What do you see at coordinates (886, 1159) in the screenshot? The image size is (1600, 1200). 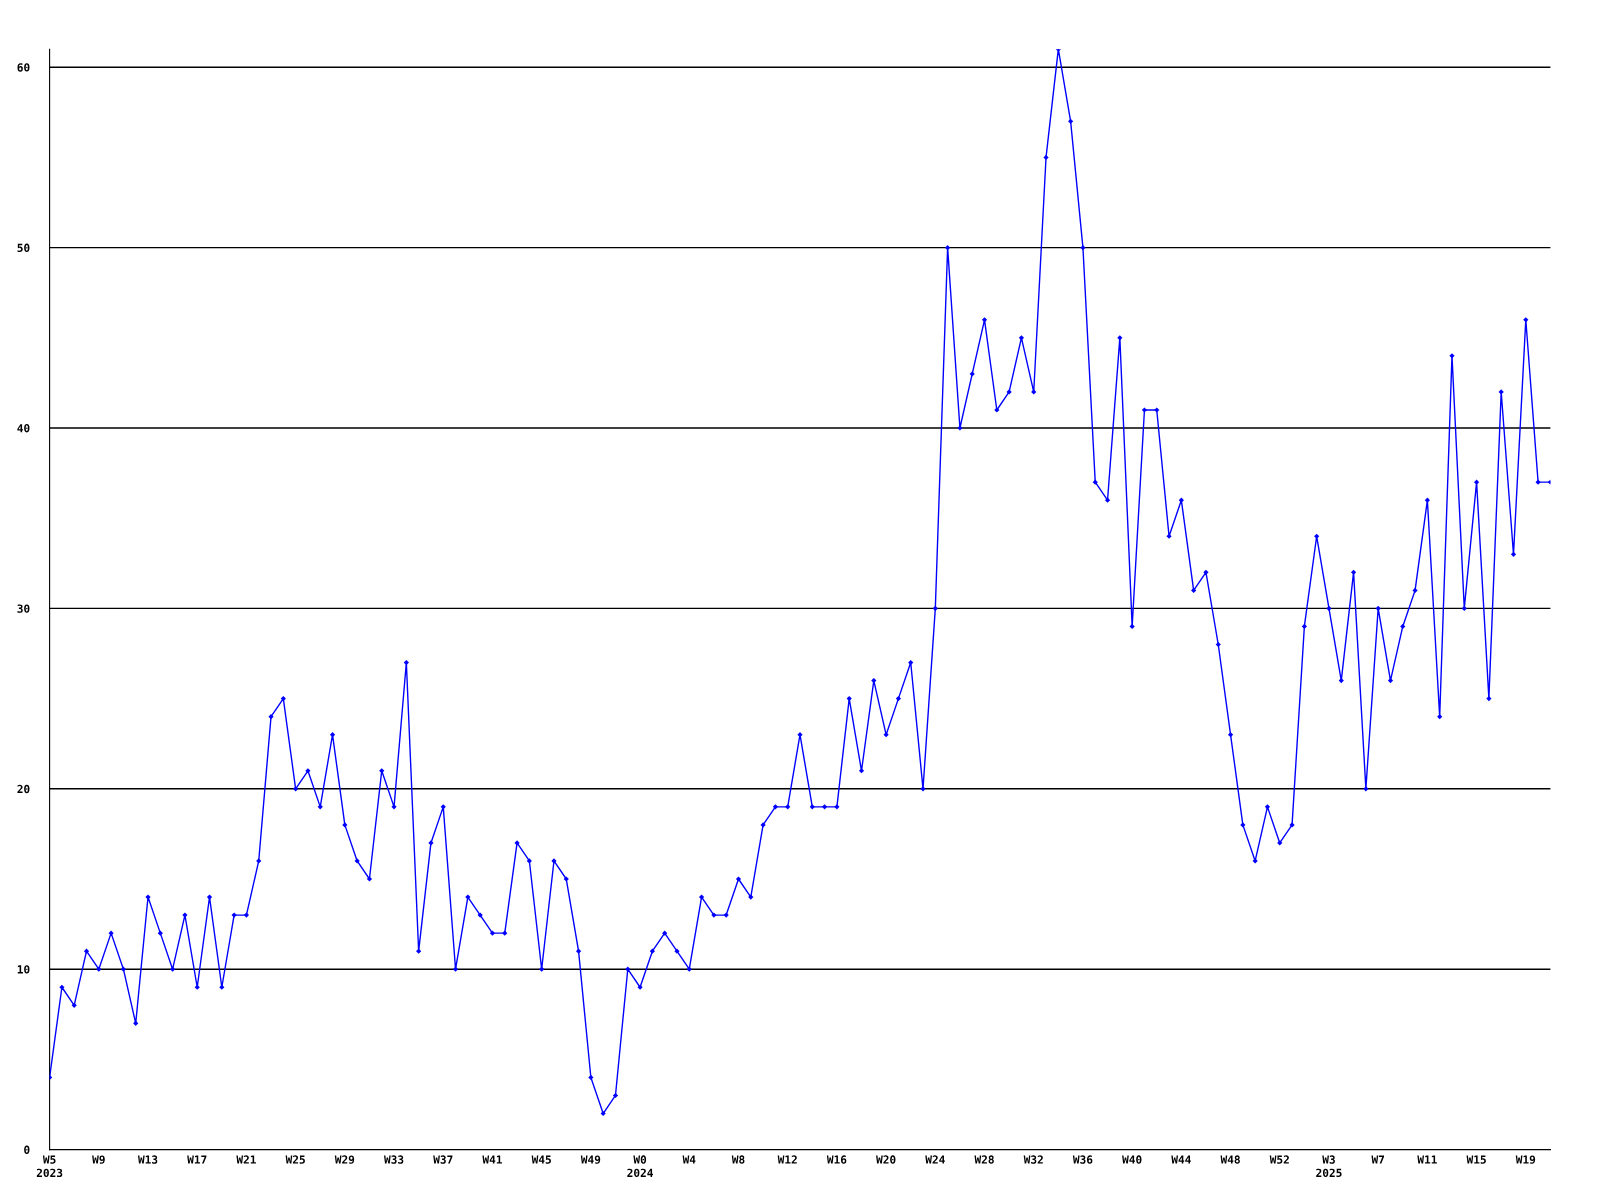 I see `x-tick-label: W20` at bounding box center [886, 1159].